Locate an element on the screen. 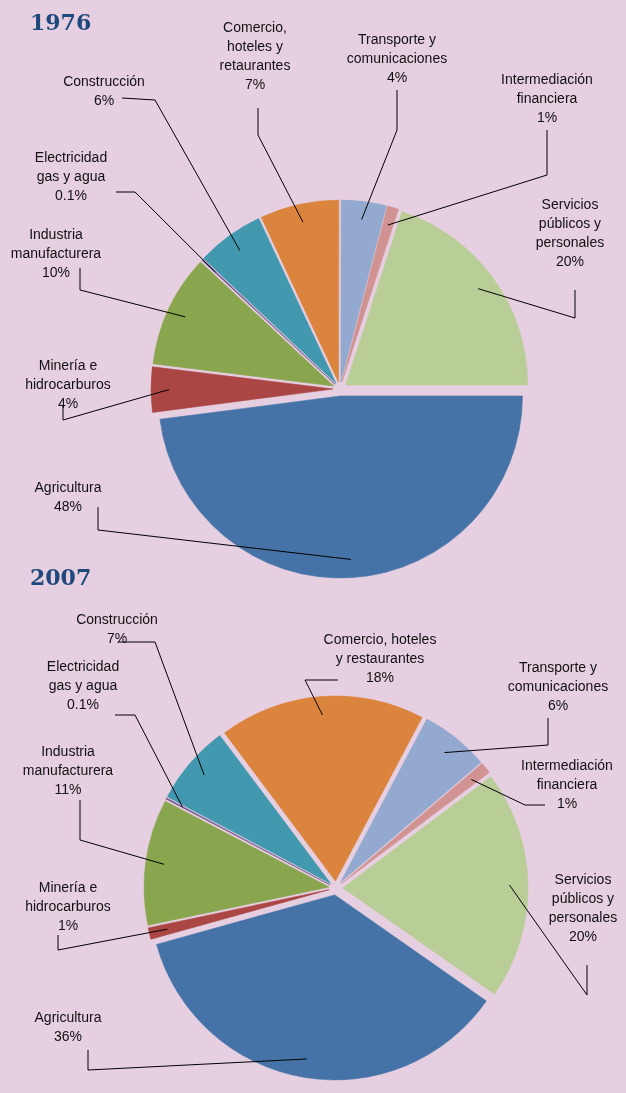 The image size is (626, 1093). chart-title: 1976 is located at coordinates (61, 22).